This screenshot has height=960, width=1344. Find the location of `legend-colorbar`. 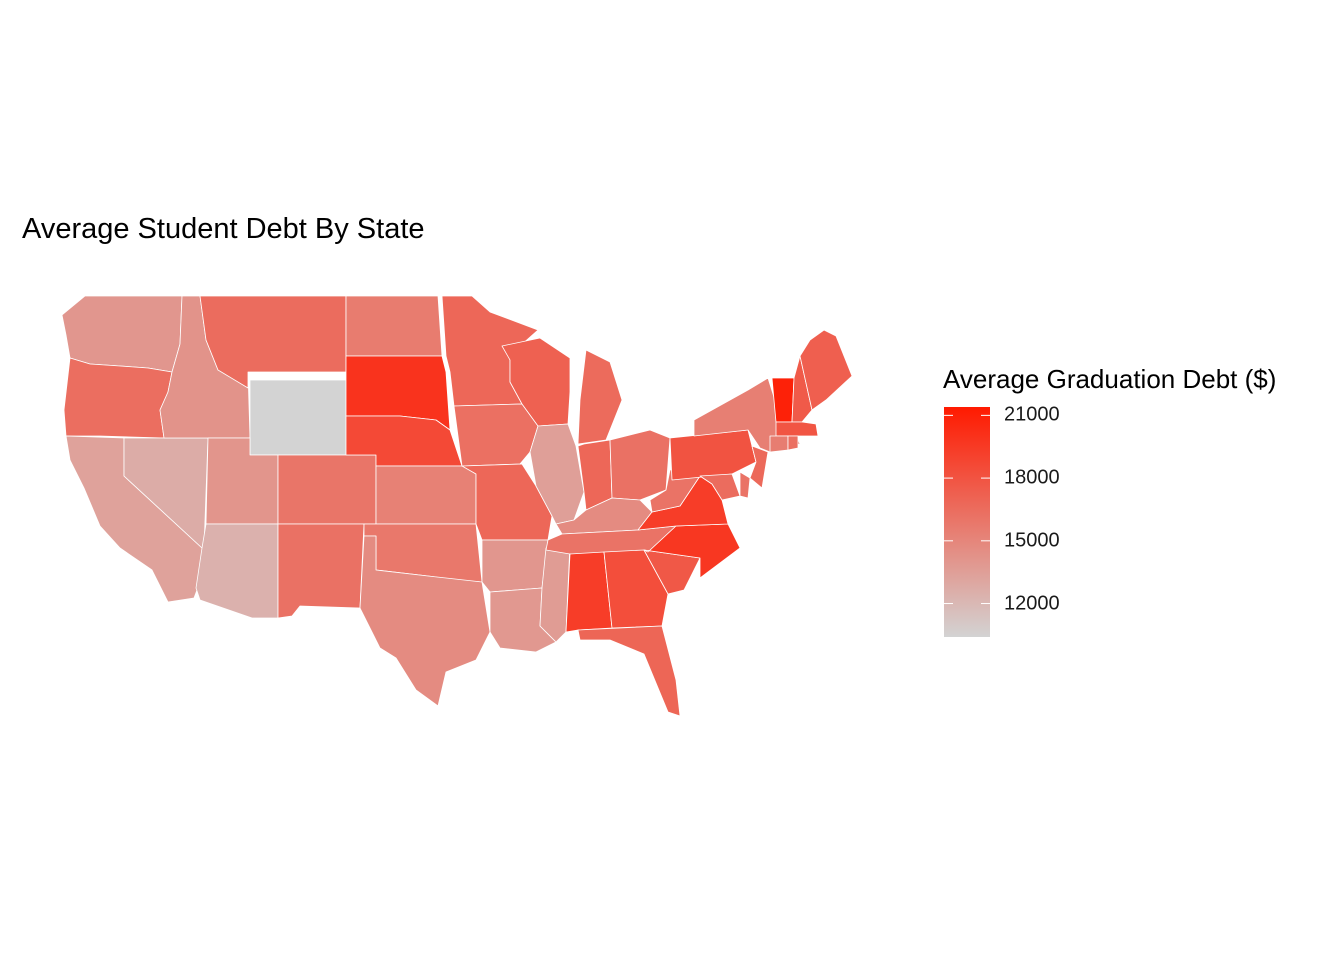

legend-colorbar is located at coordinates (967, 522).